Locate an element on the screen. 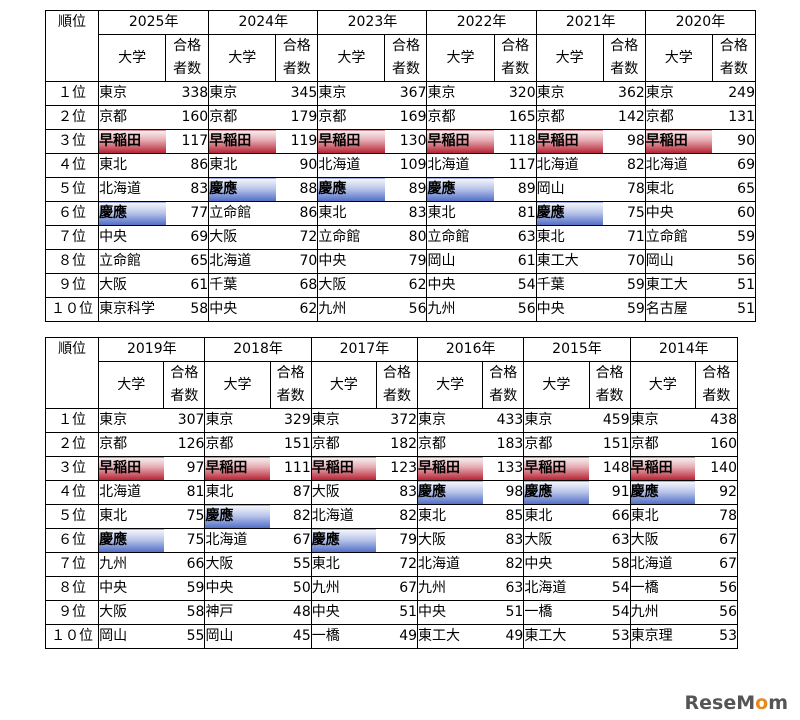 Image resolution: width=800 pixels, height=720 pixels. count-cell: 140 is located at coordinates (717, 468).